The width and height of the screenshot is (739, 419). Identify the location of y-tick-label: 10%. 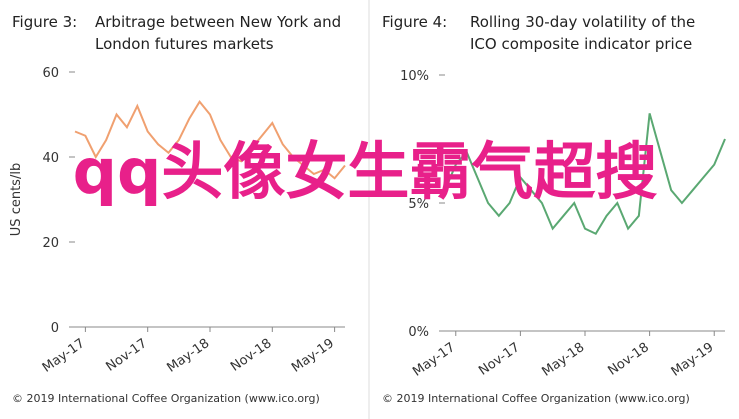
(414, 76).